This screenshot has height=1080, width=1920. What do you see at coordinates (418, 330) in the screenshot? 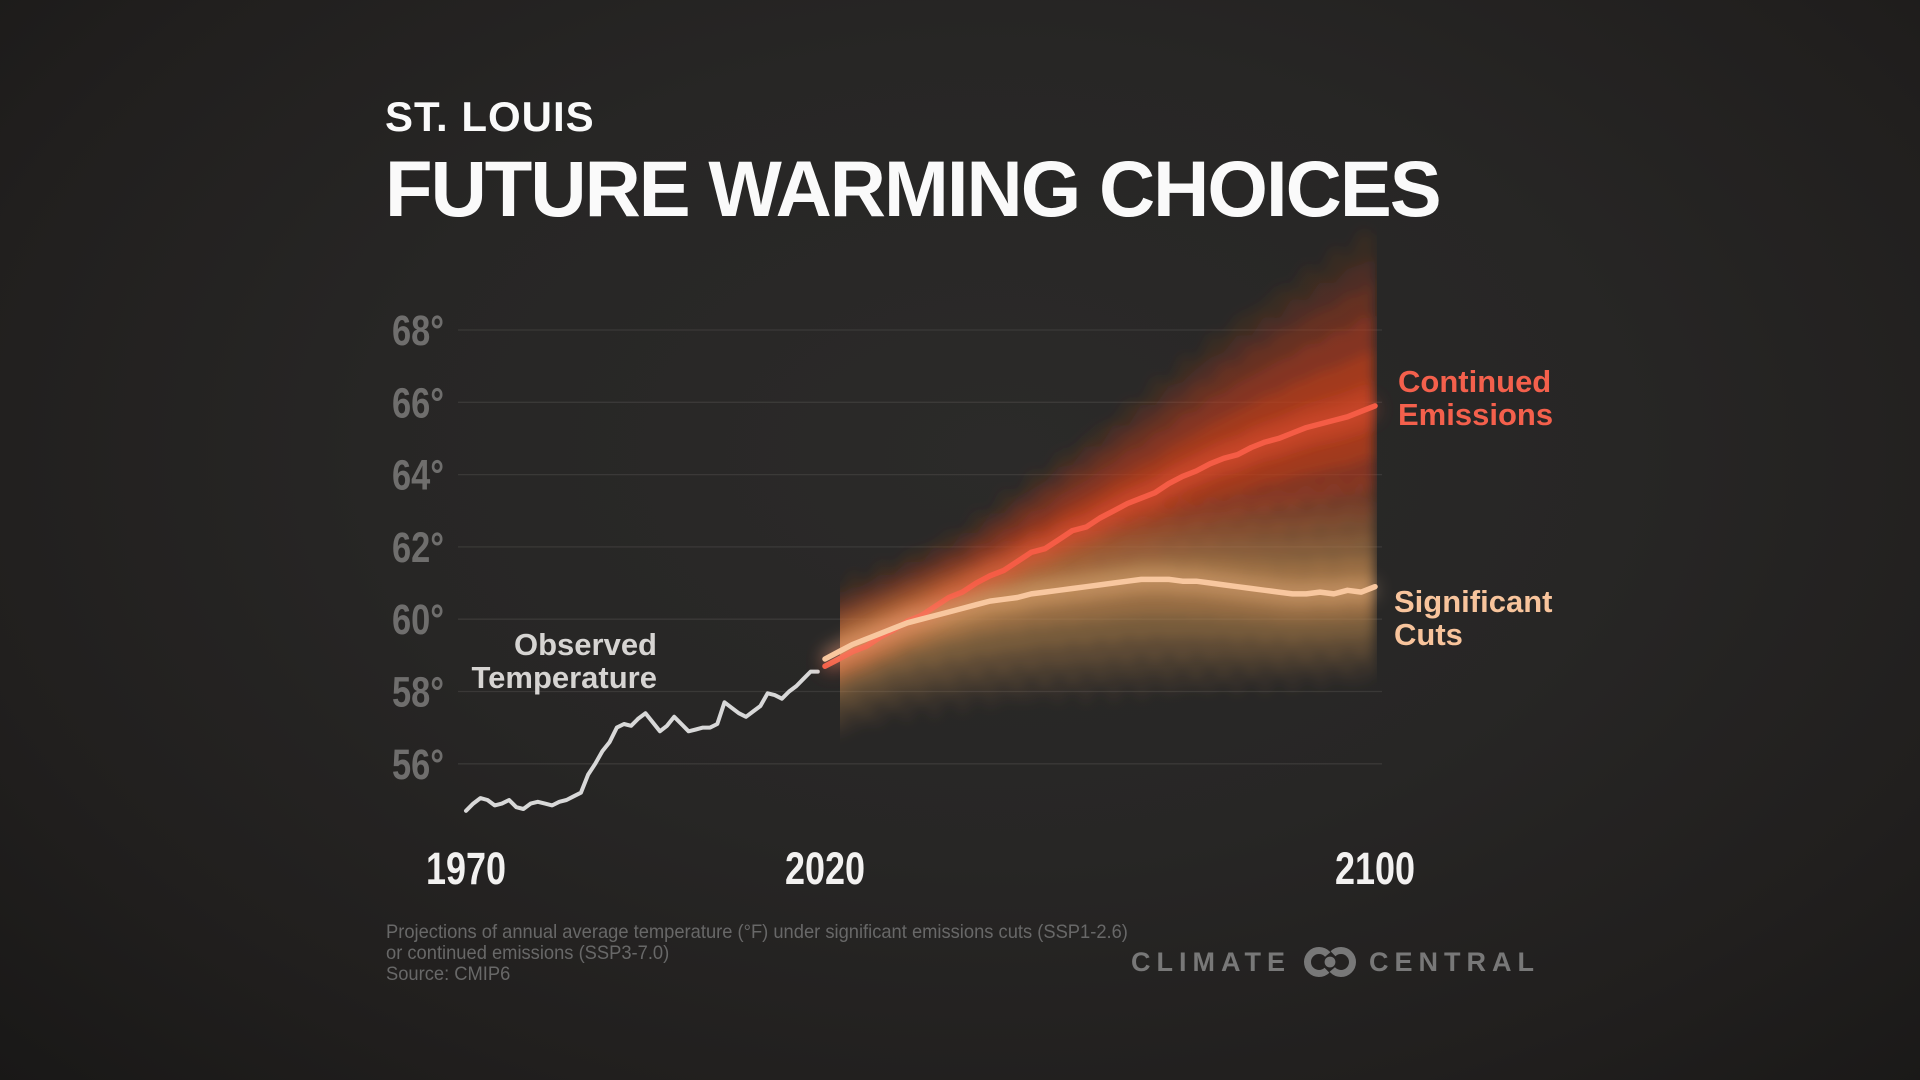
I see `y-tick-label: 68°` at bounding box center [418, 330].